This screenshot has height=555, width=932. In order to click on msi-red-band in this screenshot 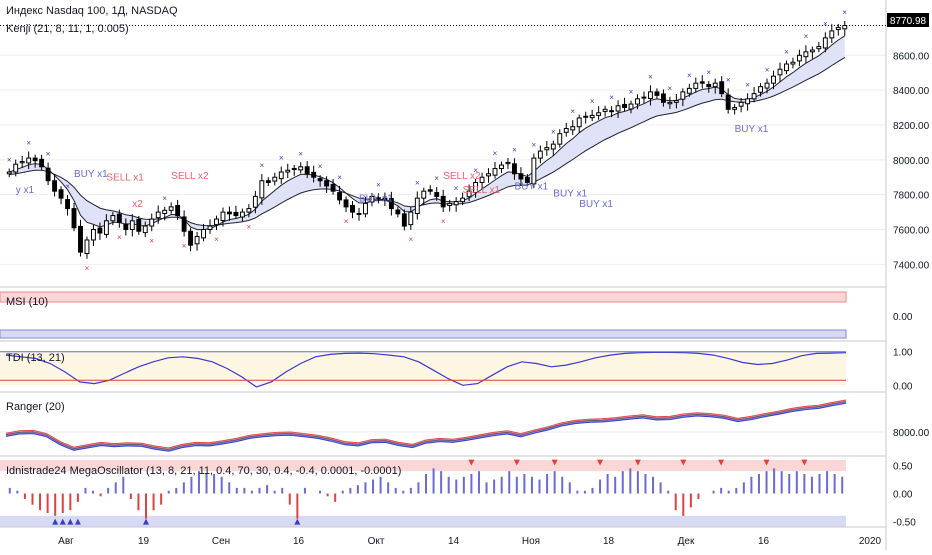, I will do `click(423, 297)`.